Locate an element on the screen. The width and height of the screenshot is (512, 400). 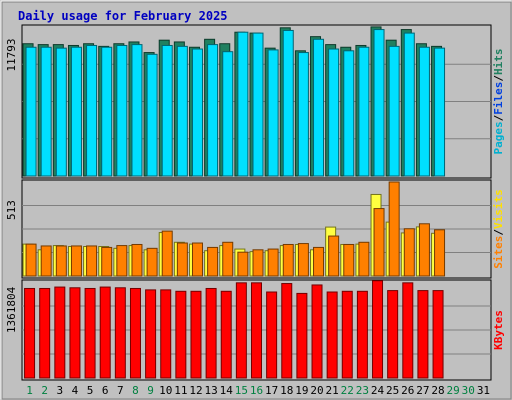
legend-sites: Sites is located at coordinates (498, 252).